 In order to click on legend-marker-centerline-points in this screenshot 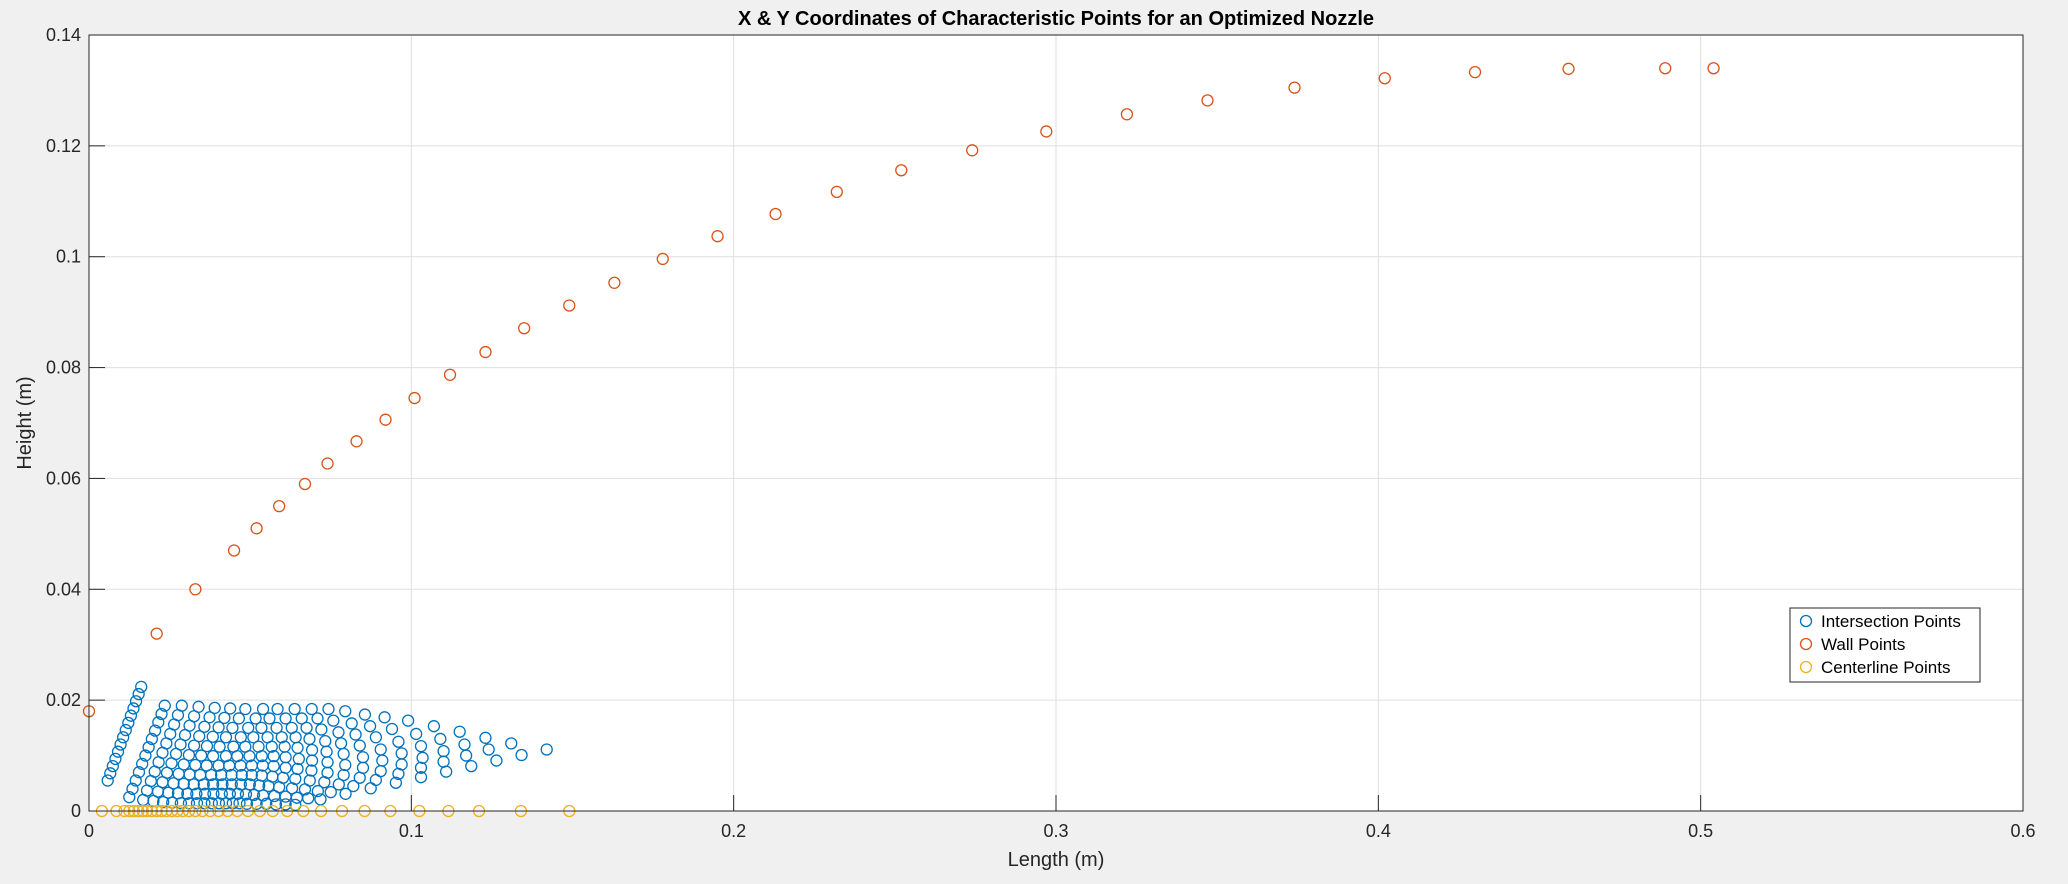, I will do `click(1806, 667)`.